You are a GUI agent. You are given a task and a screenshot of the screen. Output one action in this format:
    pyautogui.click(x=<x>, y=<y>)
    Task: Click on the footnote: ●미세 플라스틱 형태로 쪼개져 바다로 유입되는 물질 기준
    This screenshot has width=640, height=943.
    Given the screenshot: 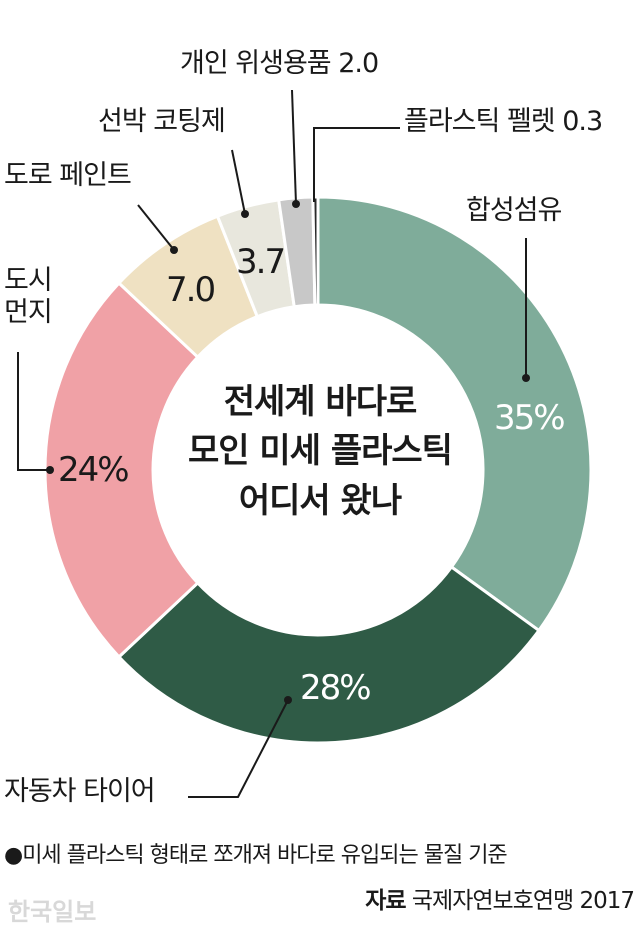 What is the action you would take?
    pyautogui.click(x=256, y=855)
    